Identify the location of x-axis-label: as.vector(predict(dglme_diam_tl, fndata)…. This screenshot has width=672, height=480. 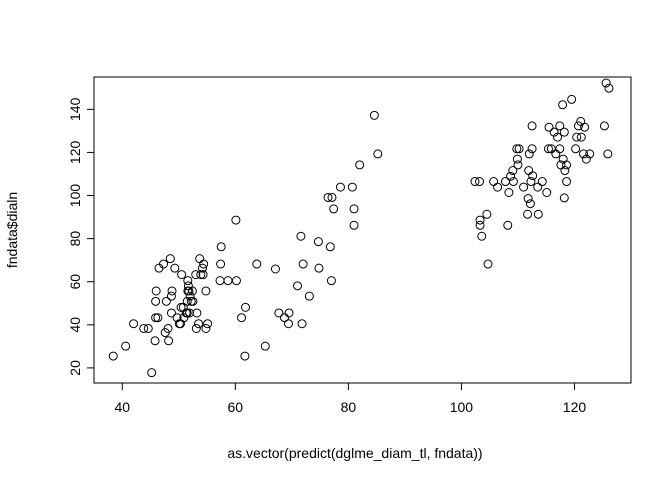
(354, 453).